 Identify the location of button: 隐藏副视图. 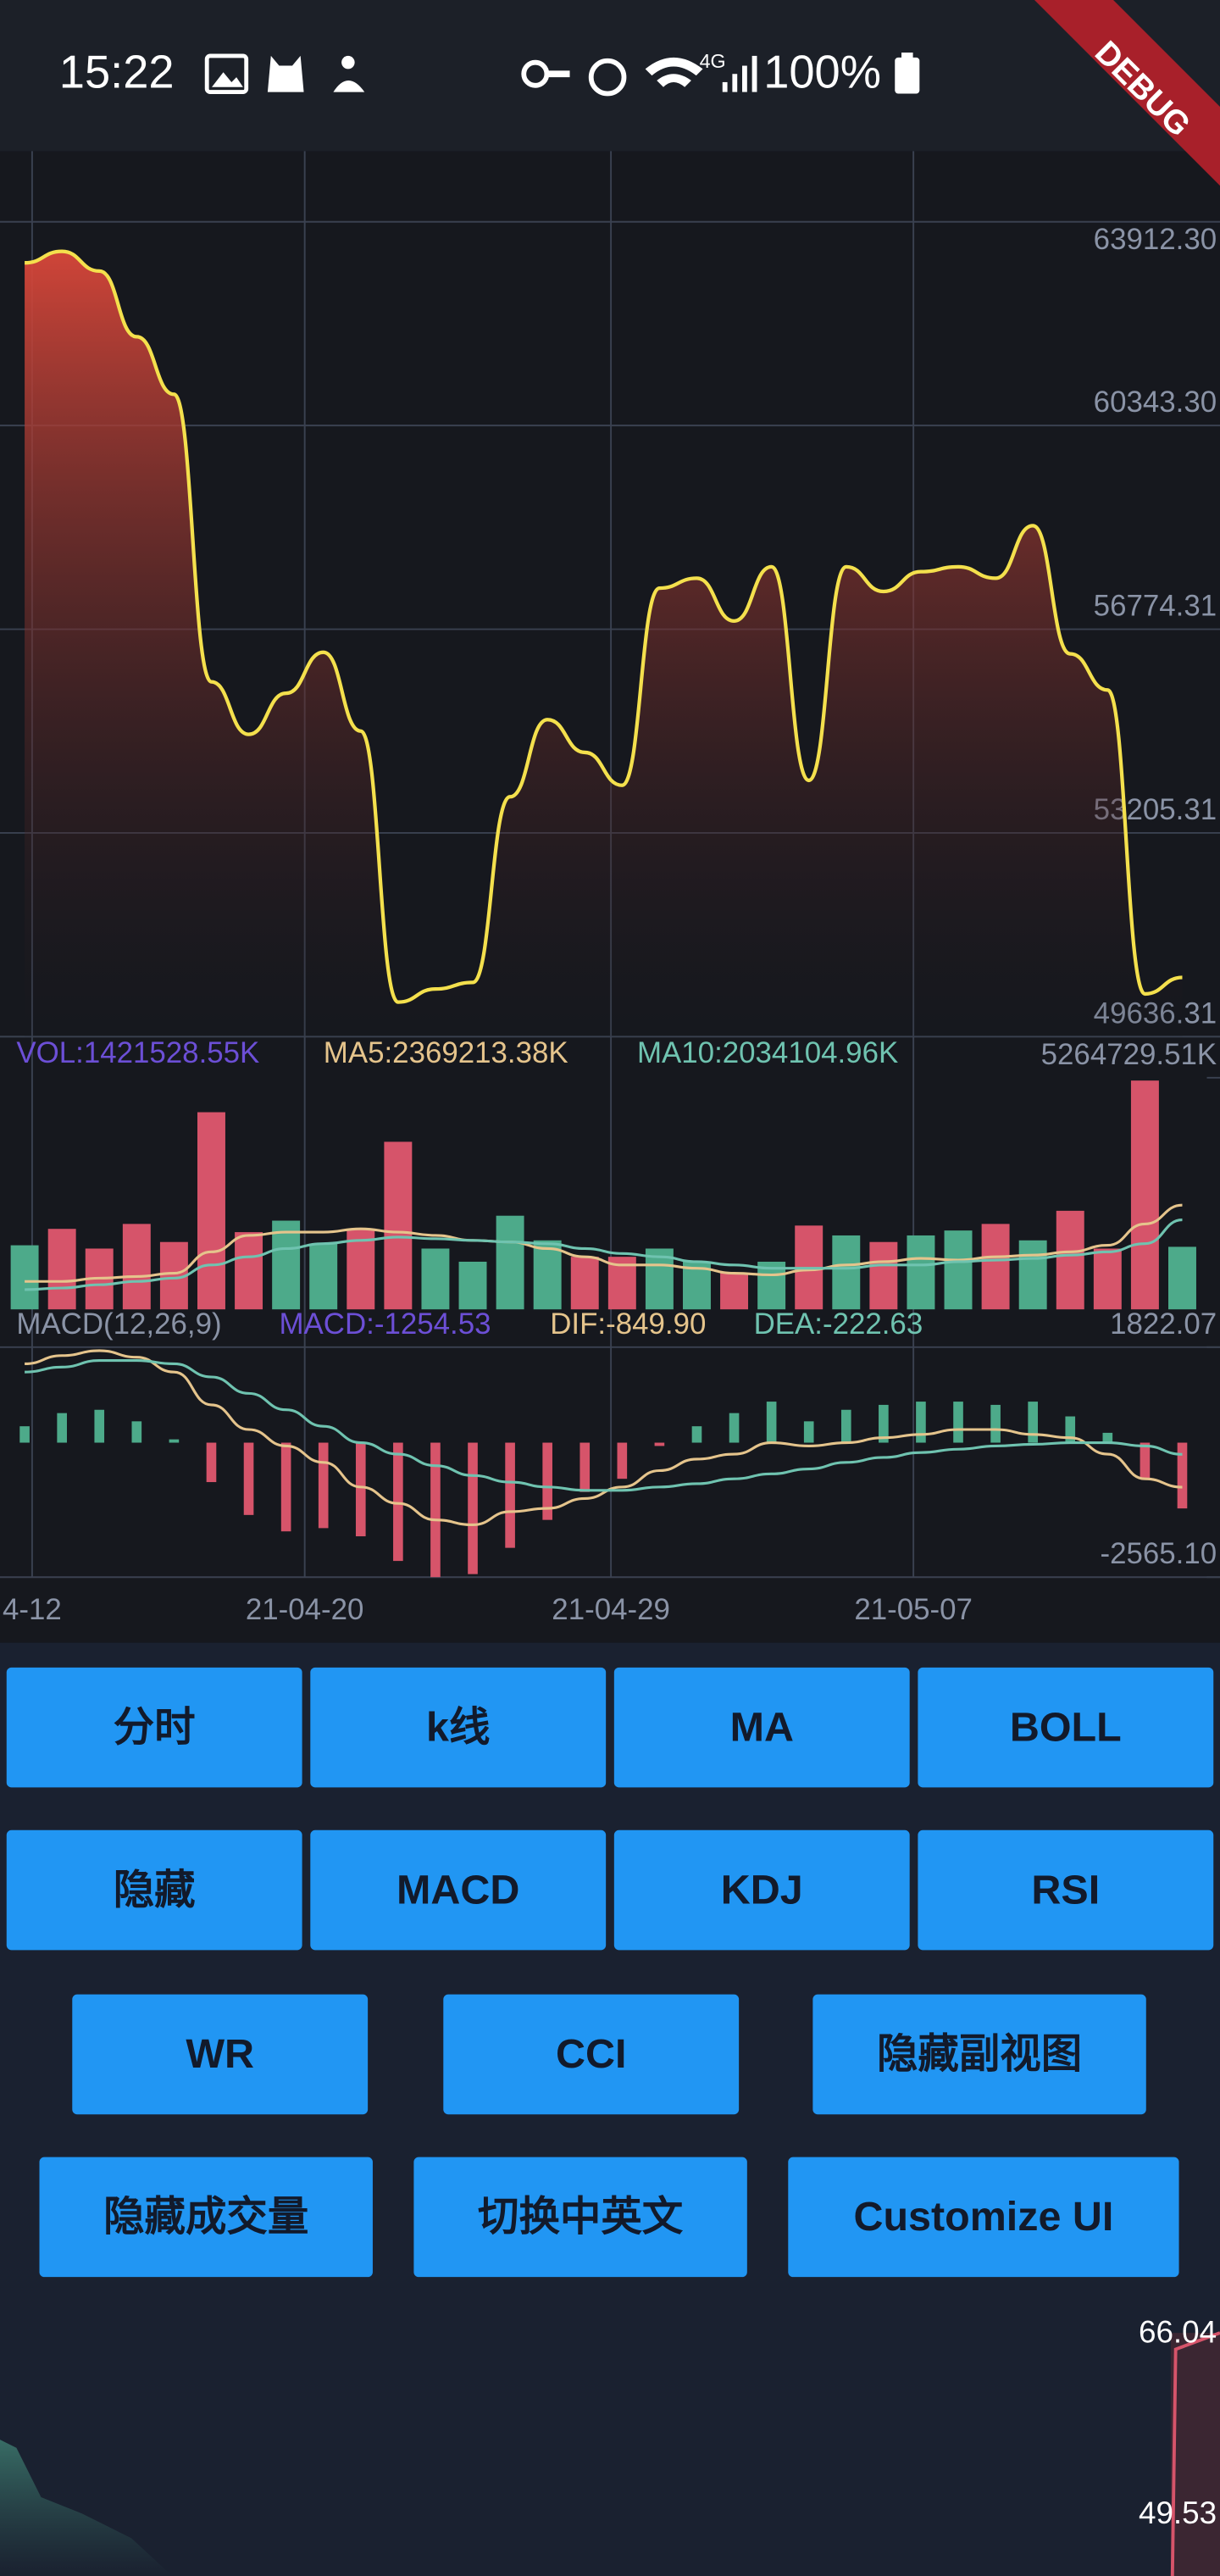
(979, 2054).